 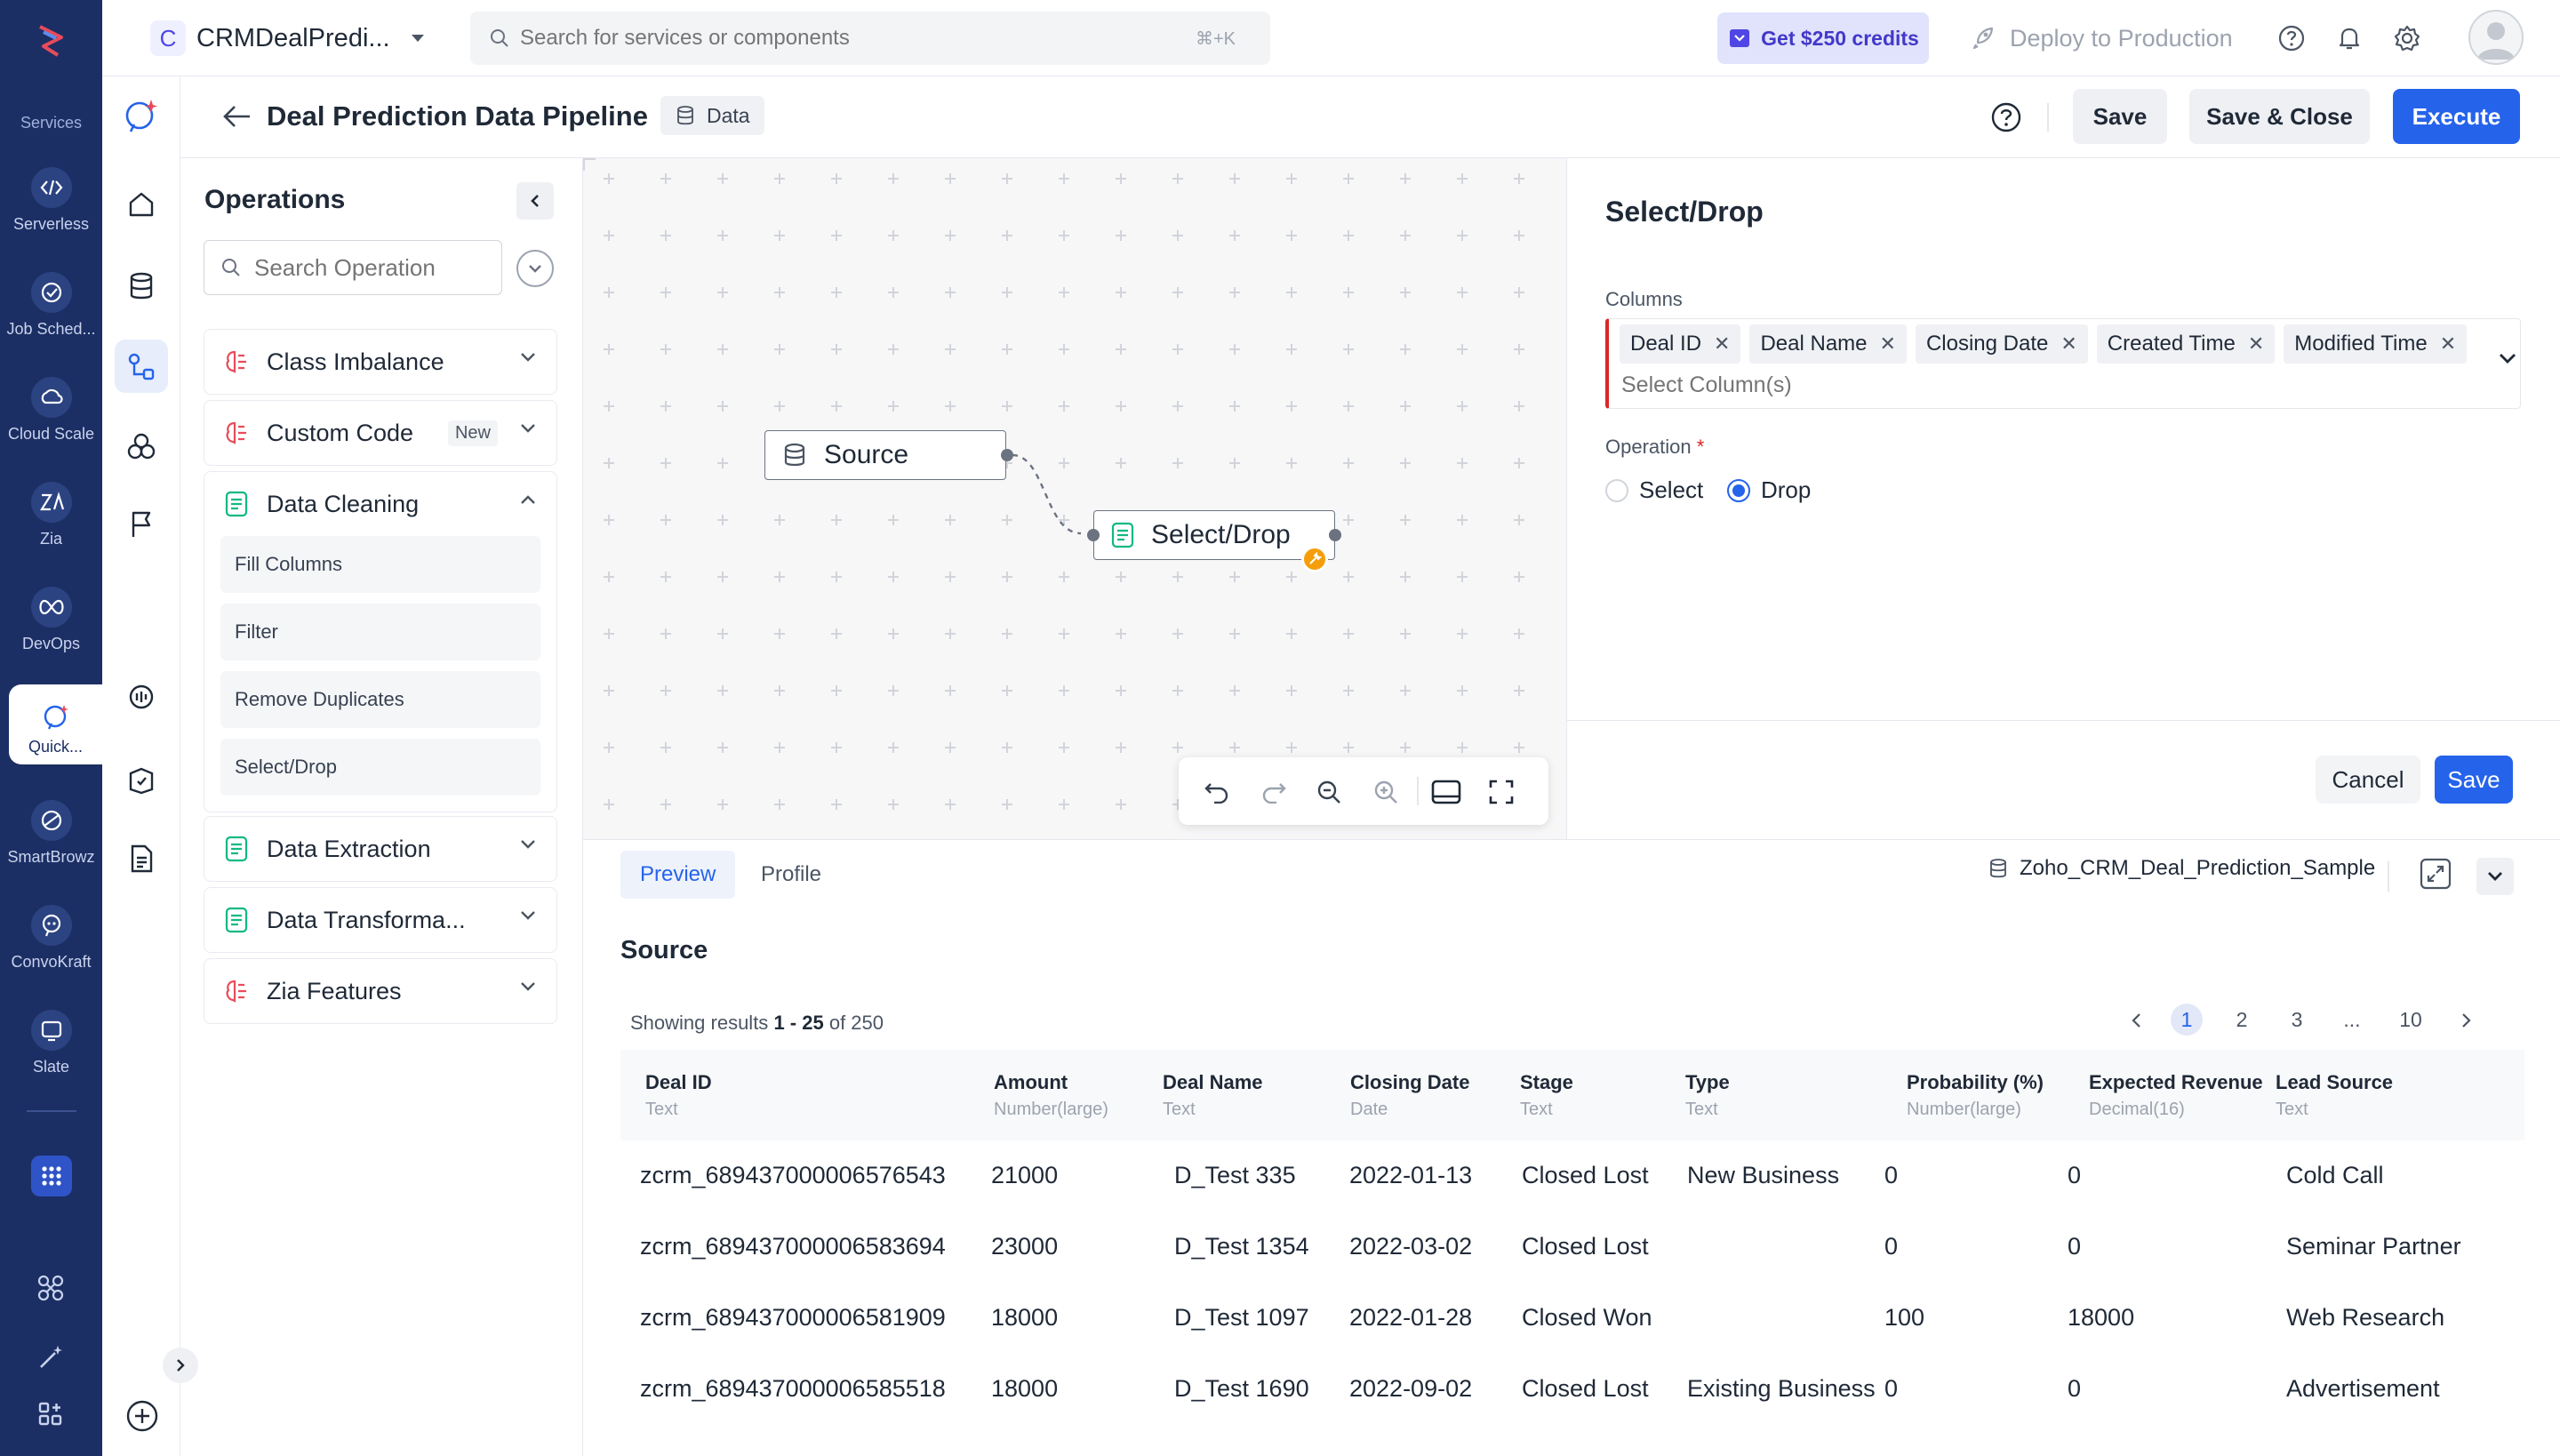 What do you see at coordinates (1214, 535) in the screenshot?
I see `select-drop-node: Select/Drop` at bounding box center [1214, 535].